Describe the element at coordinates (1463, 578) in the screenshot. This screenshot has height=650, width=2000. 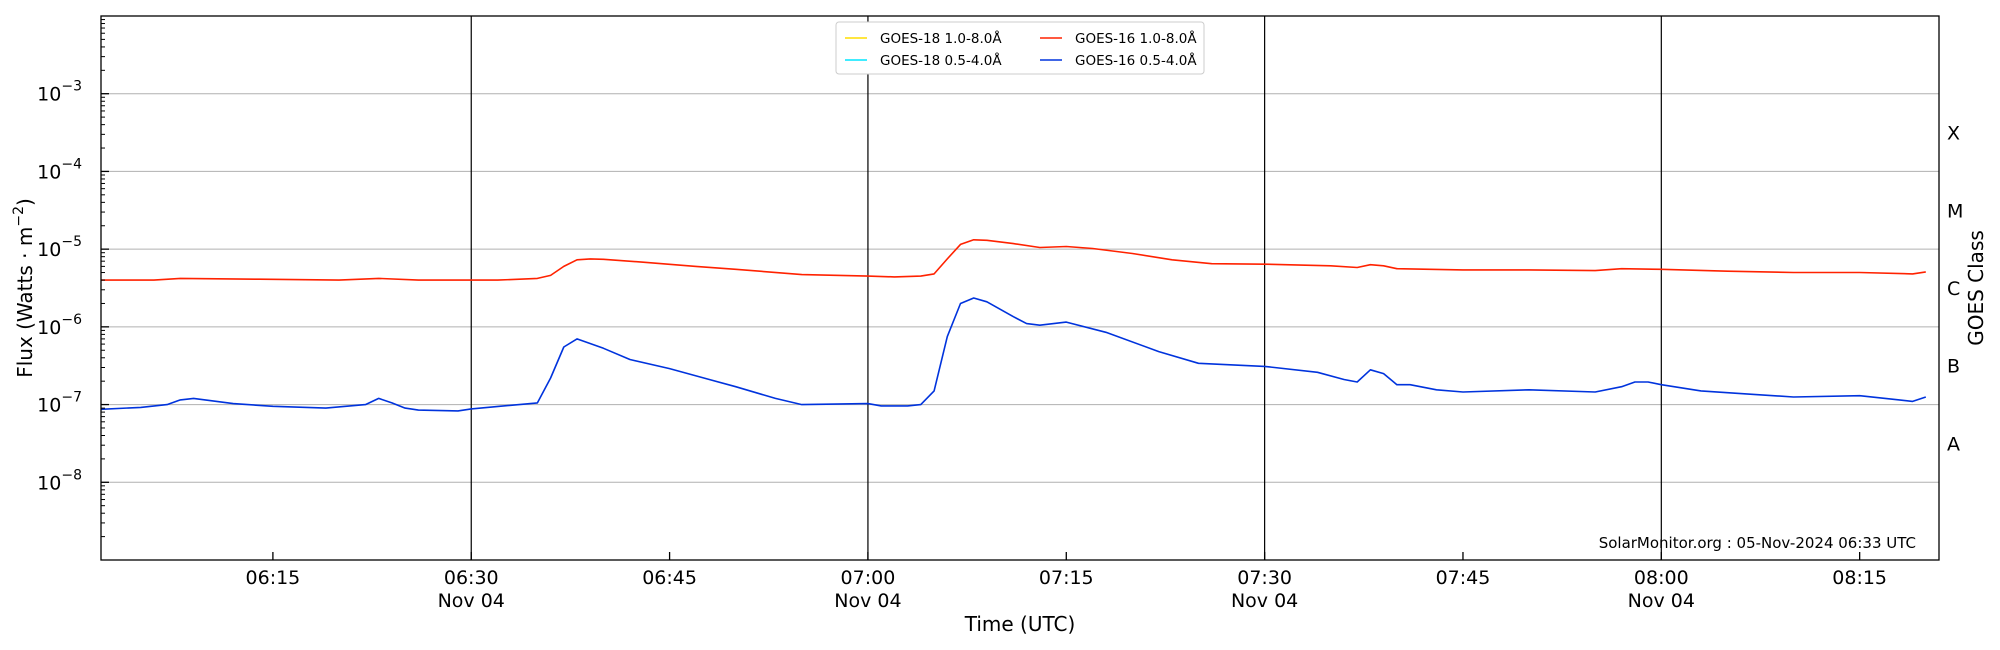
I see `x-tick-label: 07:45` at that location.